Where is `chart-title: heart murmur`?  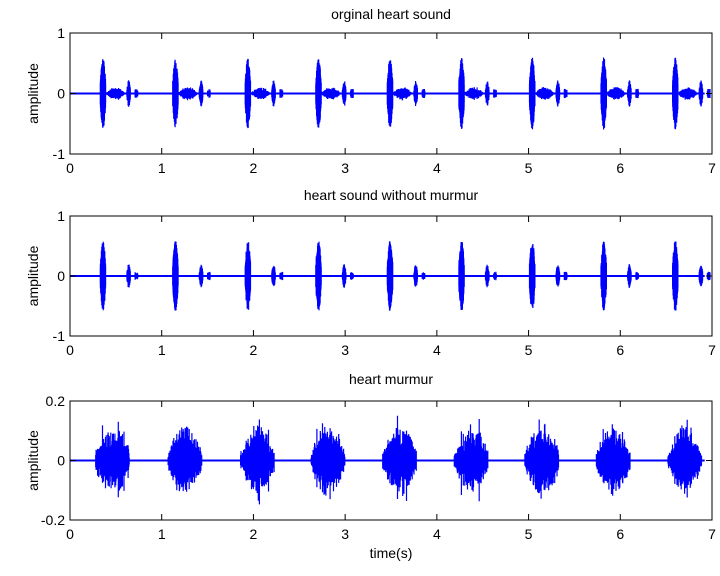
chart-title: heart murmur is located at coordinates (391, 379).